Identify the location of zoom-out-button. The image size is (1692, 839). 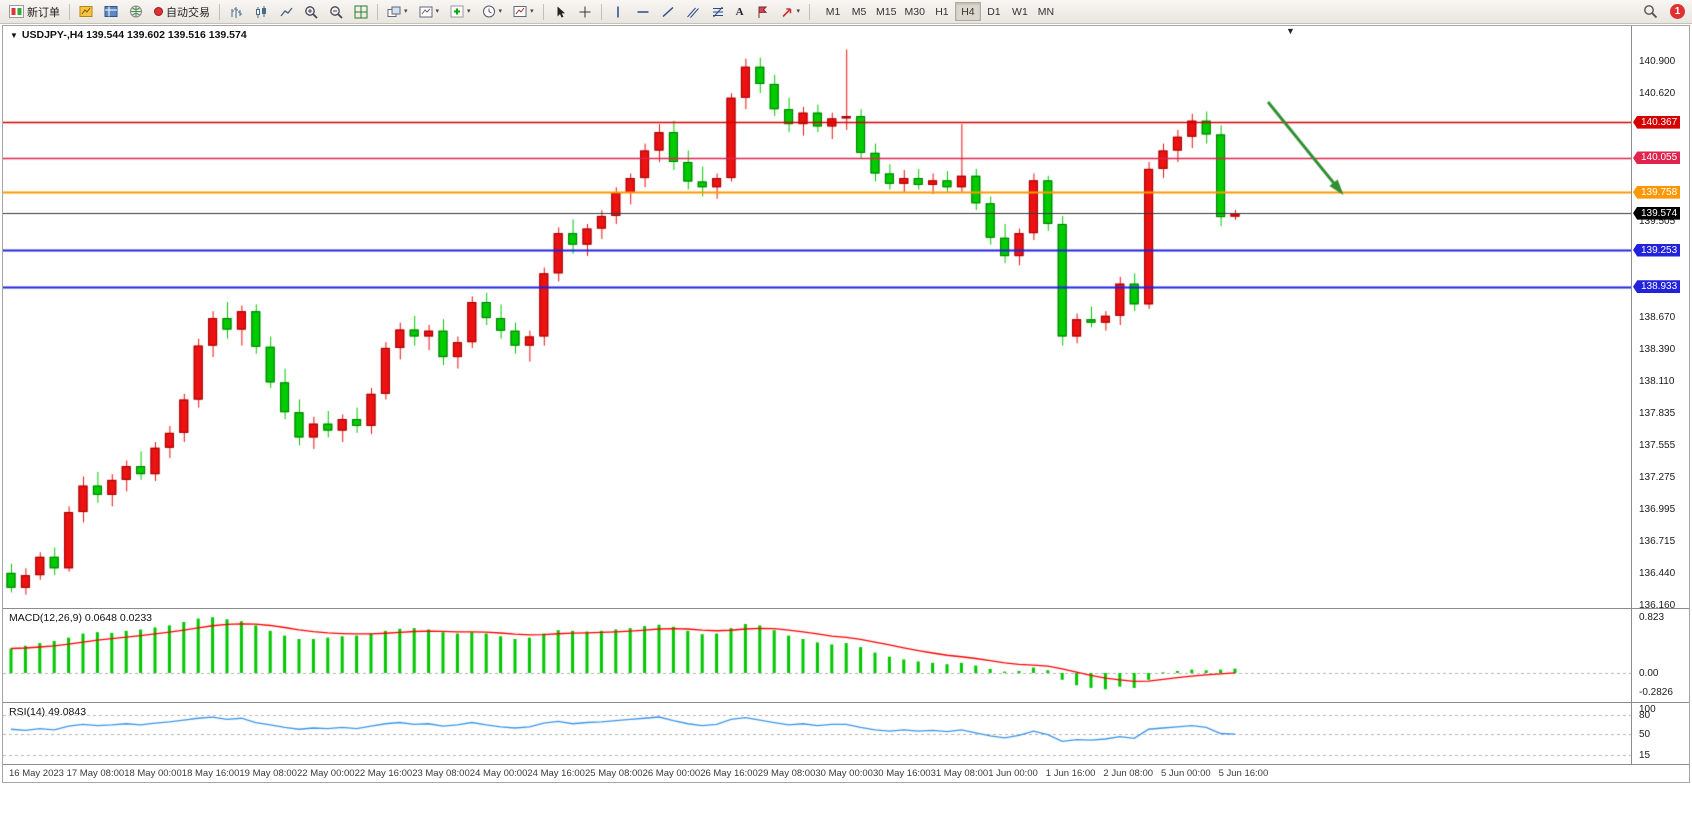
(336, 12).